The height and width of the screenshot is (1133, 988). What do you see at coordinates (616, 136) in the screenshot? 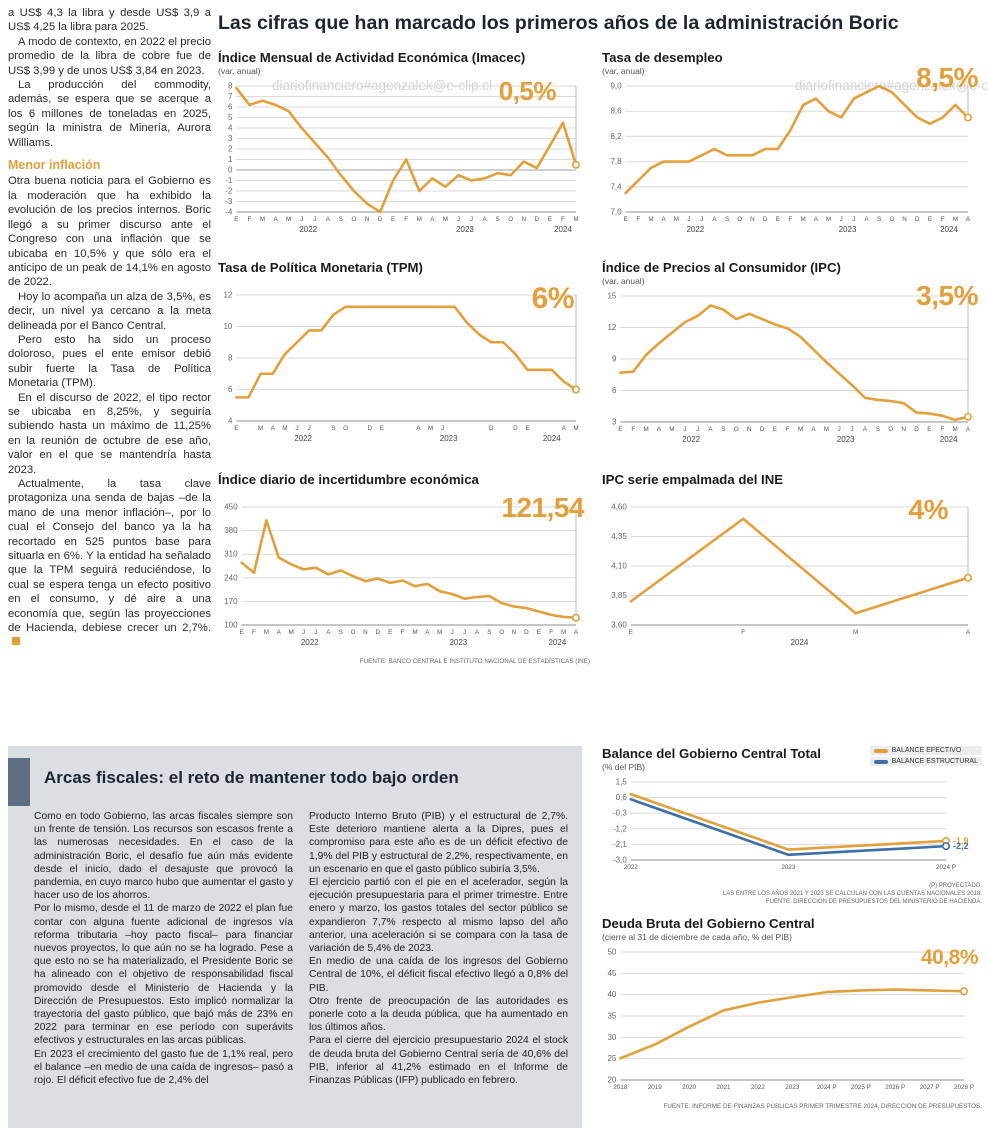
I see `svg-text: 8,2` at bounding box center [616, 136].